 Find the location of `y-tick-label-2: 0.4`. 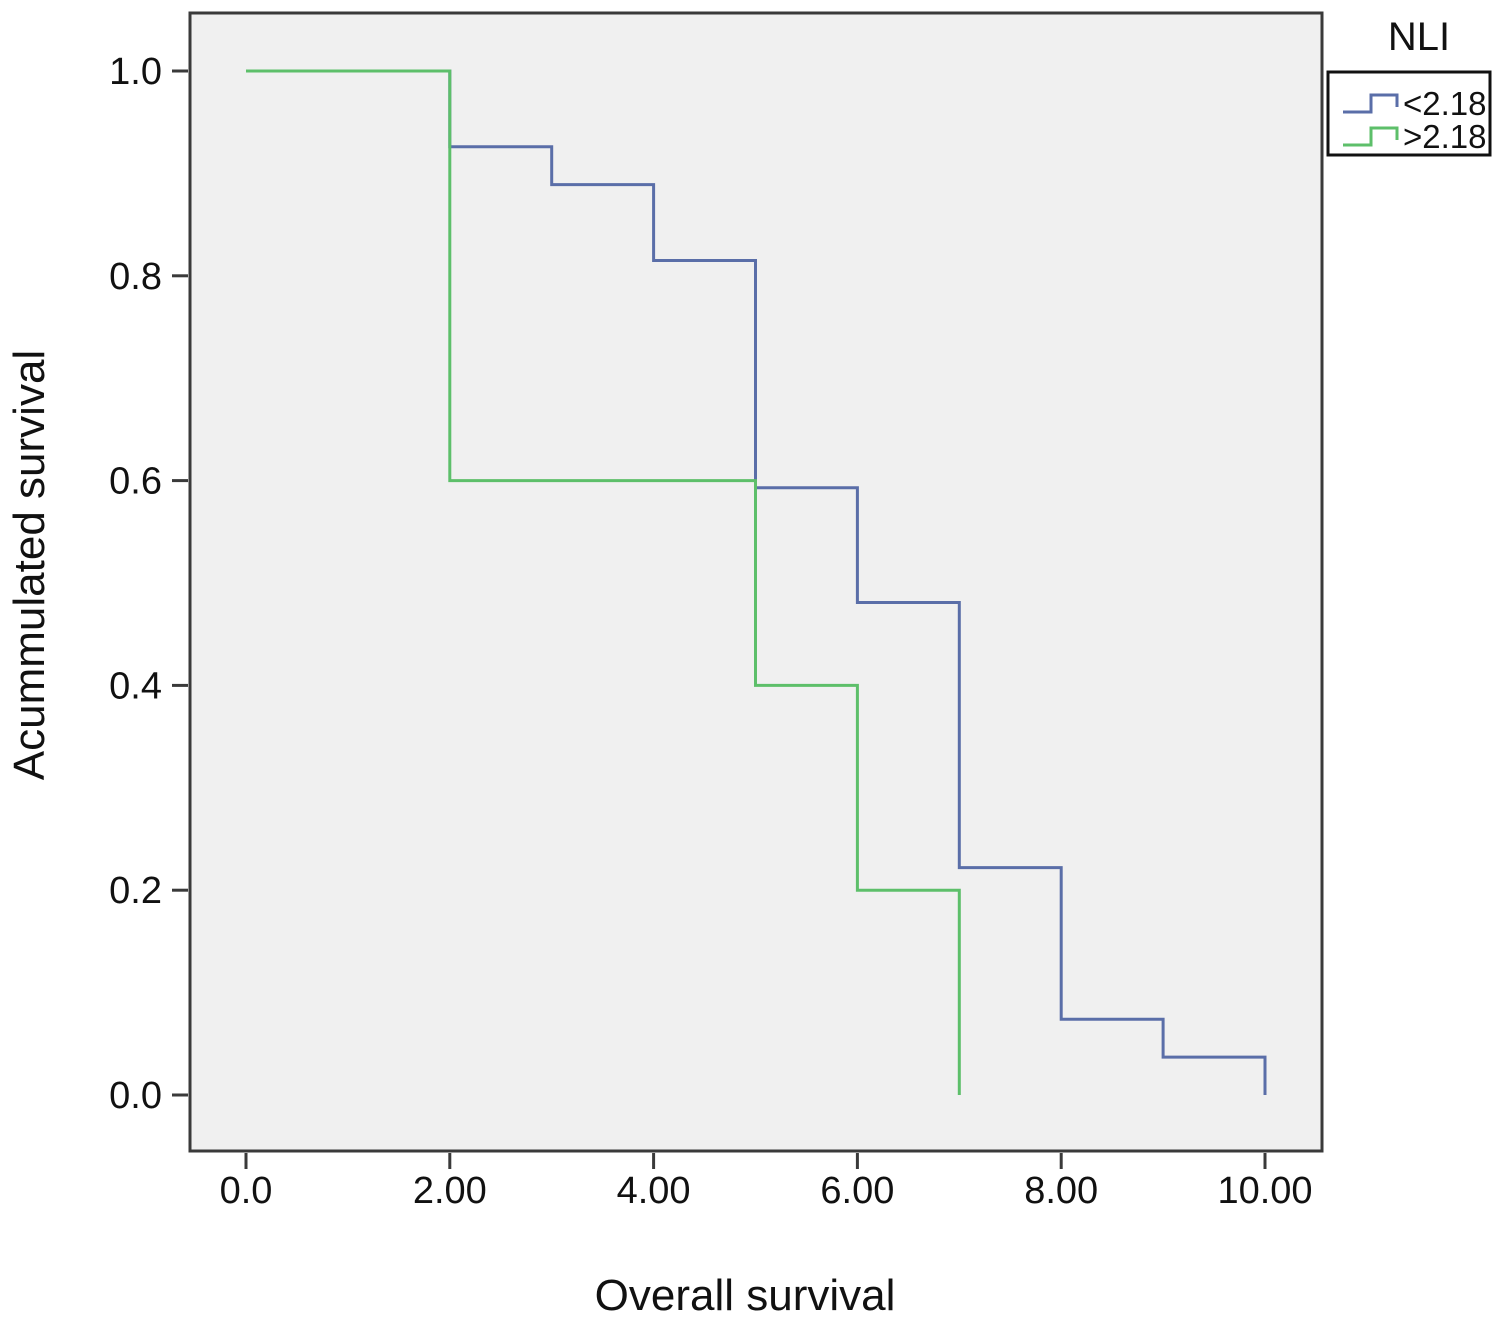

y-tick-label-2: 0.4 is located at coordinates (135, 686).